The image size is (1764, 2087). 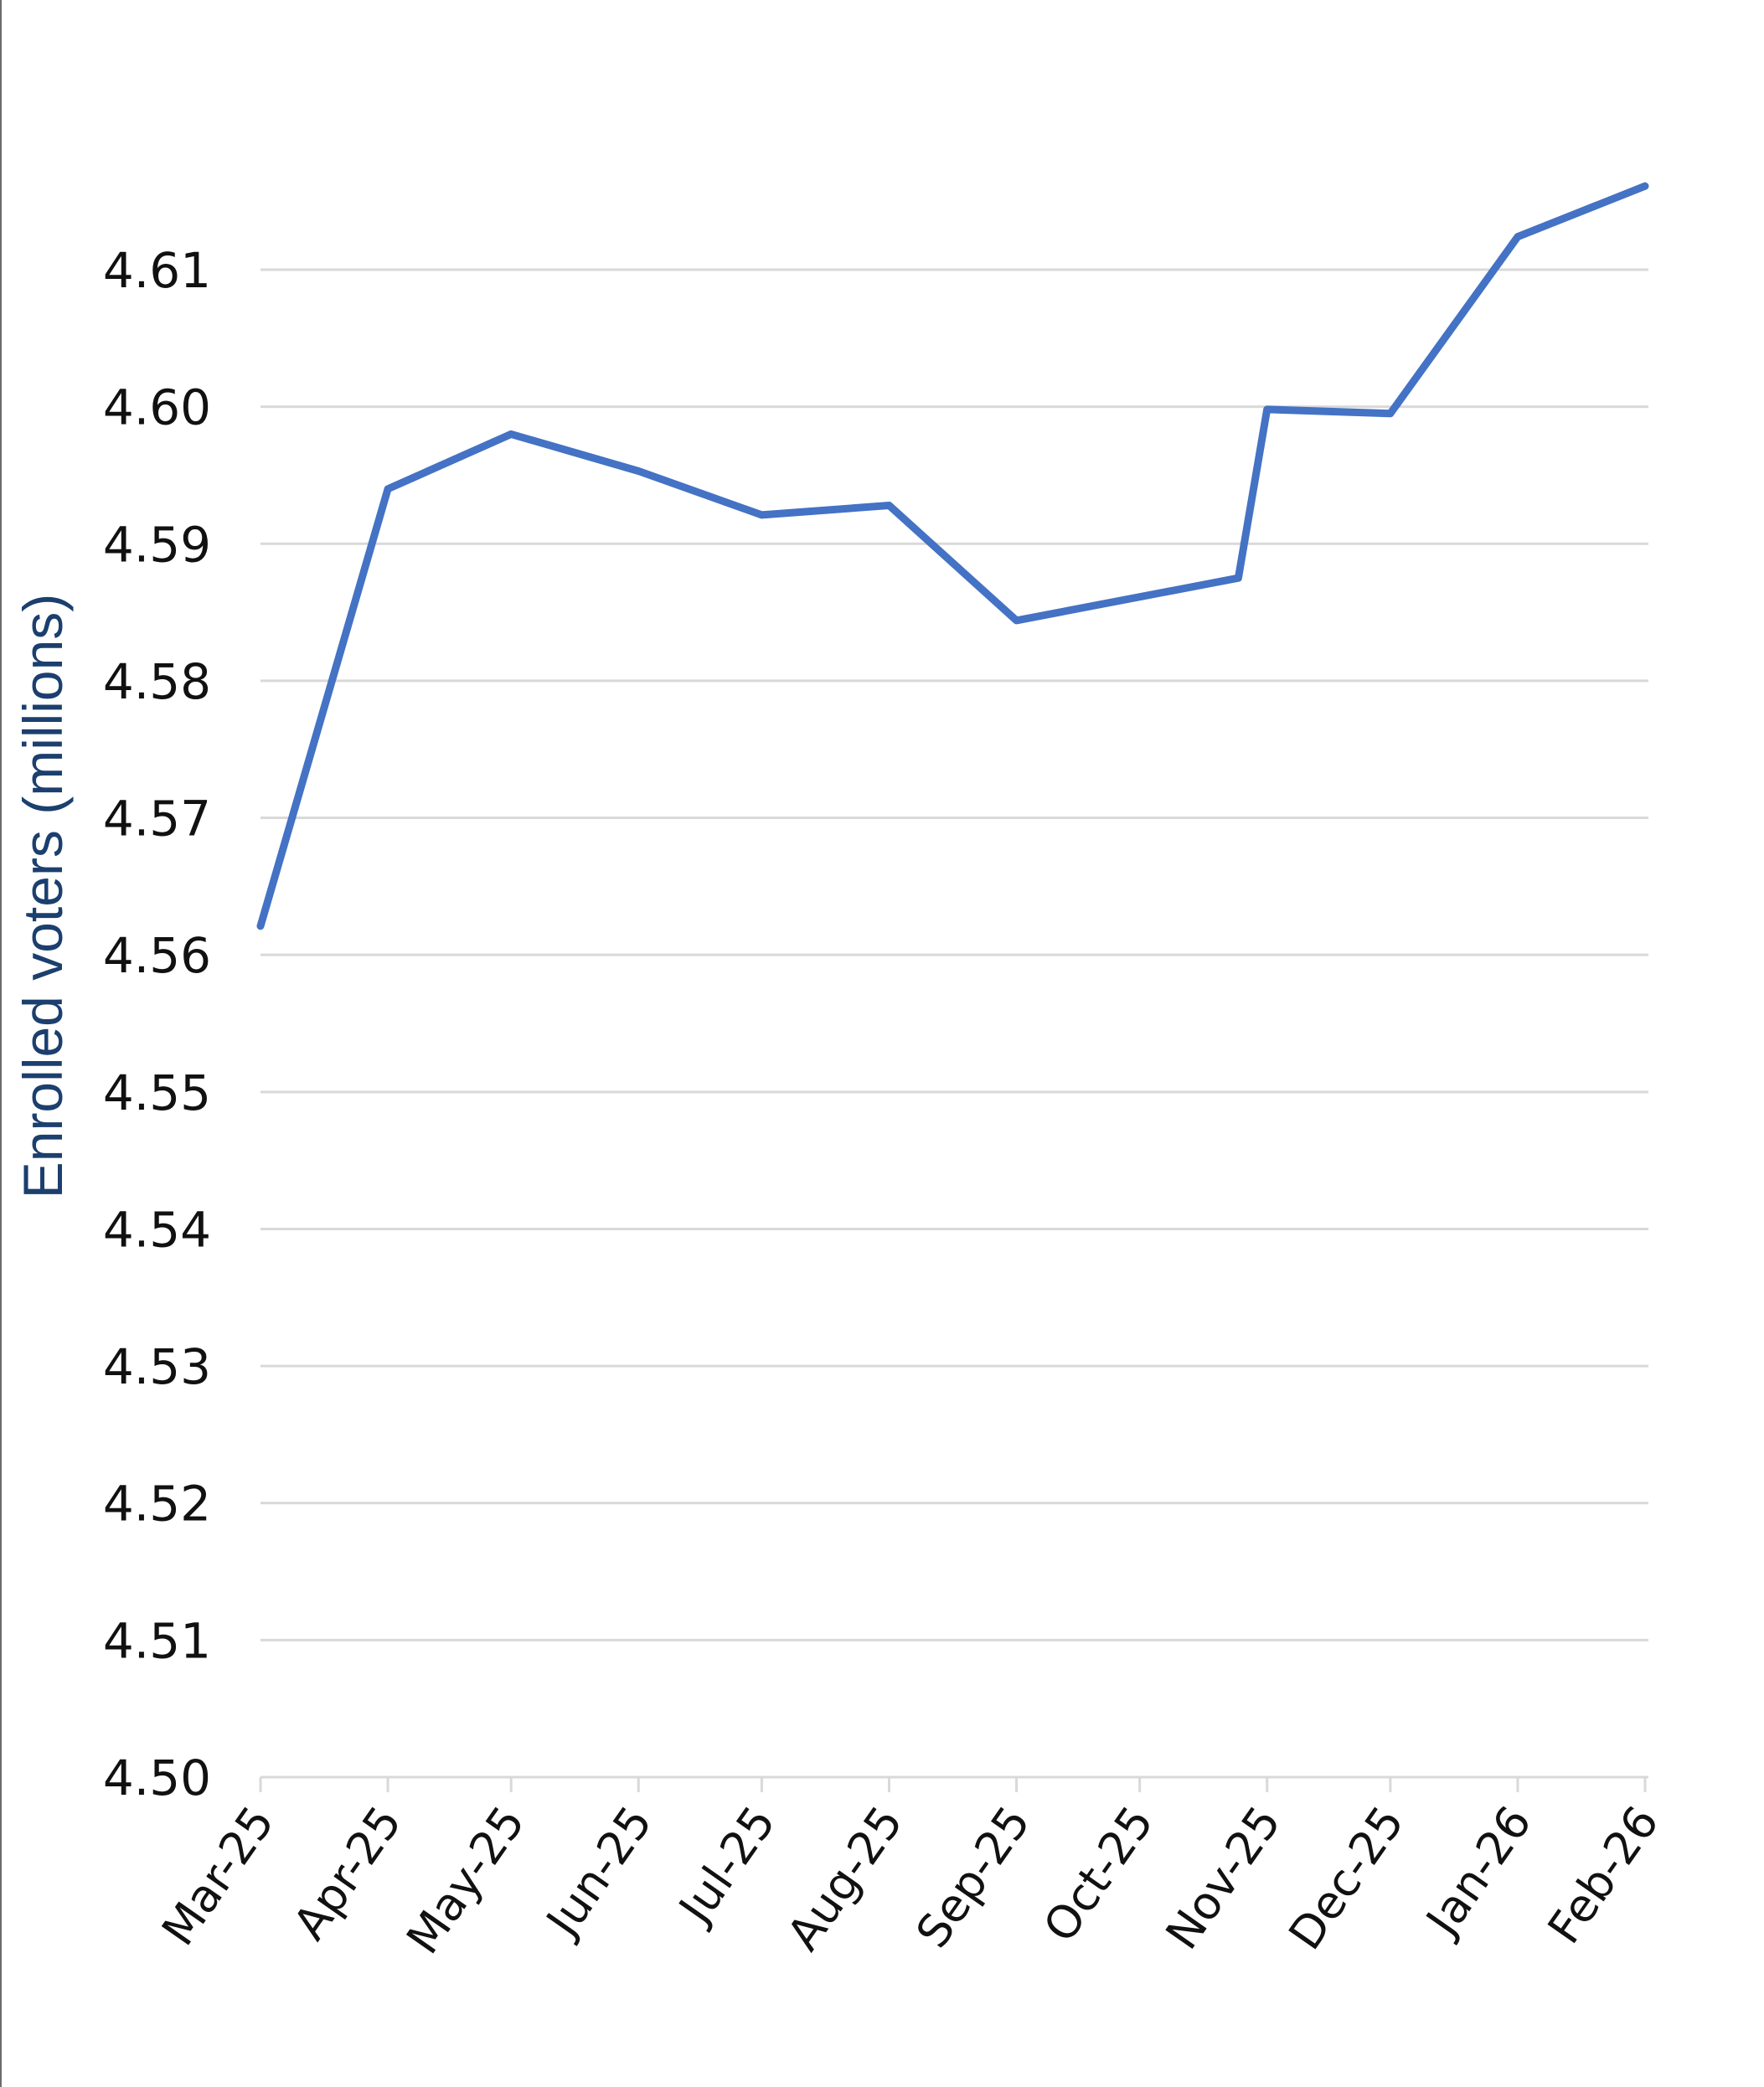 I want to click on y-tick-label: 4.58, so click(x=157, y=681).